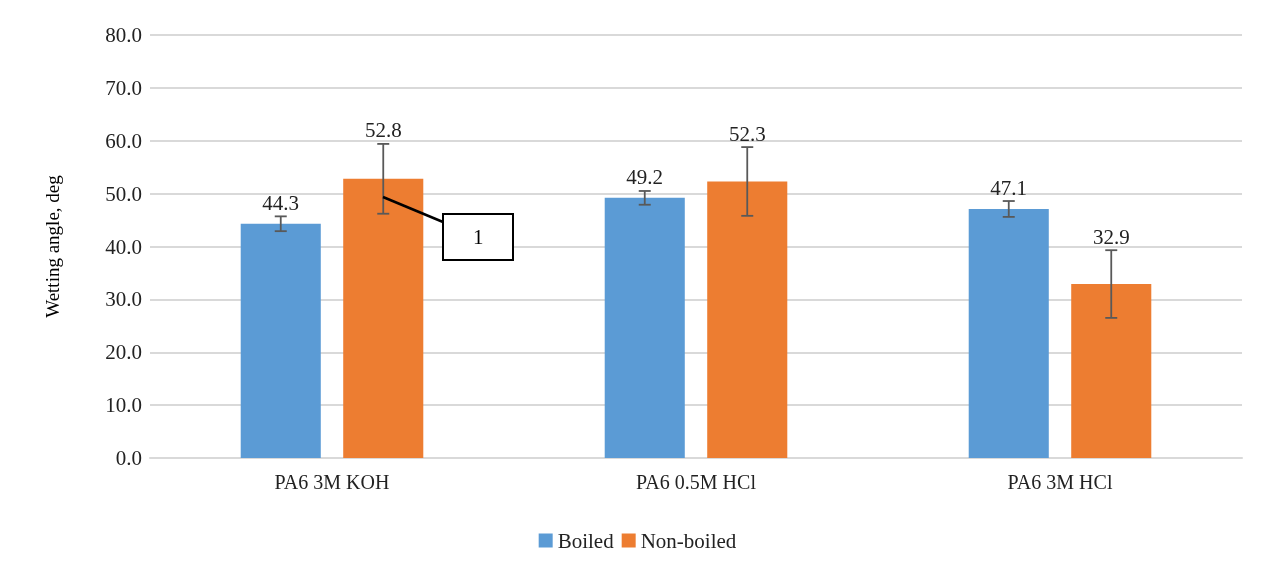 The image size is (1275, 576). What do you see at coordinates (123, 87) in the screenshot?
I see `y-tick-label: 70.0` at bounding box center [123, 87].